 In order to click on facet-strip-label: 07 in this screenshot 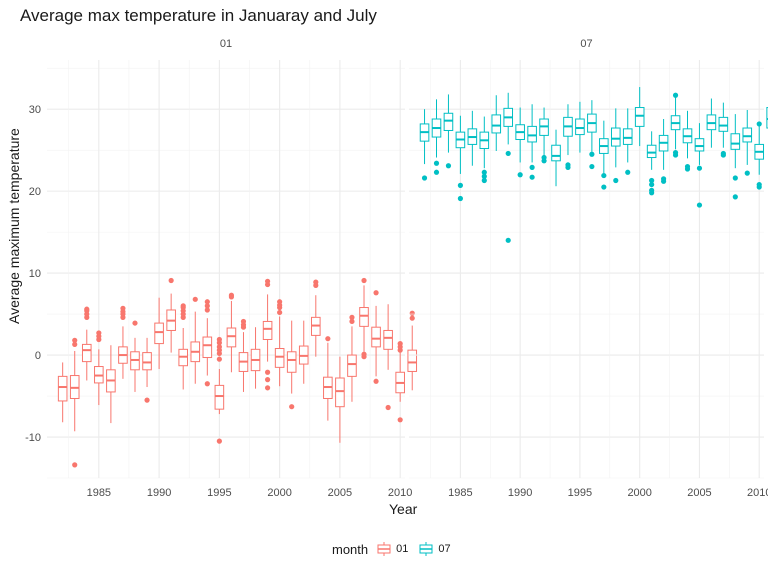, I will do `click(586, 44)`.